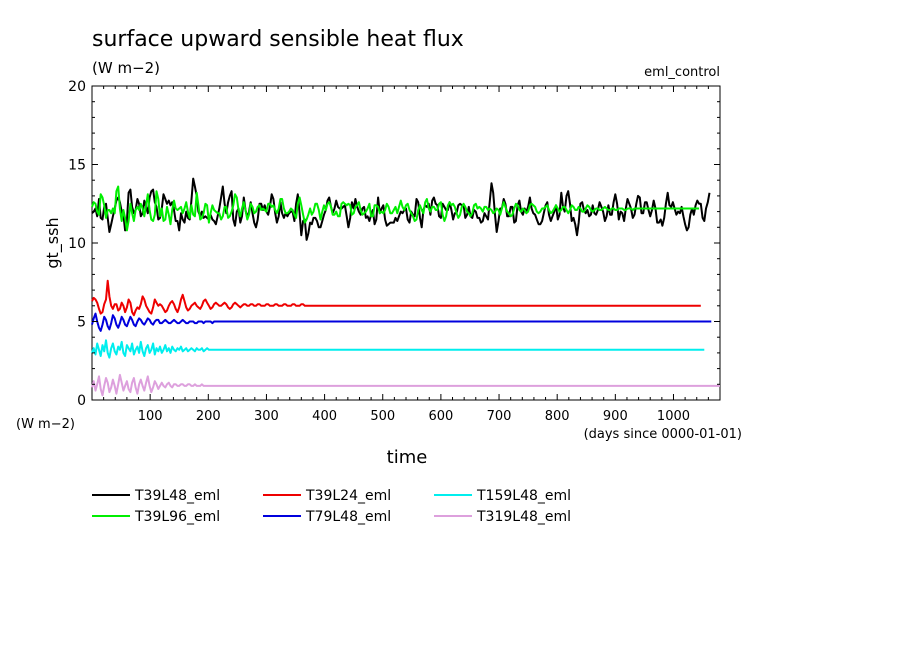  What do you see at coordinates (81, 401) in the screenshot?
I see `y-tick-label: 0` at bounding box center [81, 401].